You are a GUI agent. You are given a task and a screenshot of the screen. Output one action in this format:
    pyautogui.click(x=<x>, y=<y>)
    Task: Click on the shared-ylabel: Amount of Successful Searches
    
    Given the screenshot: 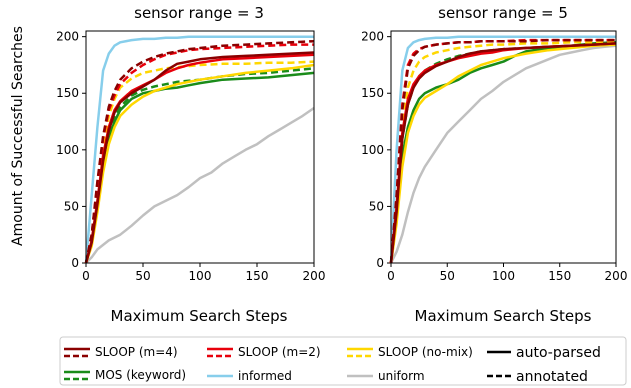 What is the action you would take?
    pyautogui.click(x=18, y=136)
    